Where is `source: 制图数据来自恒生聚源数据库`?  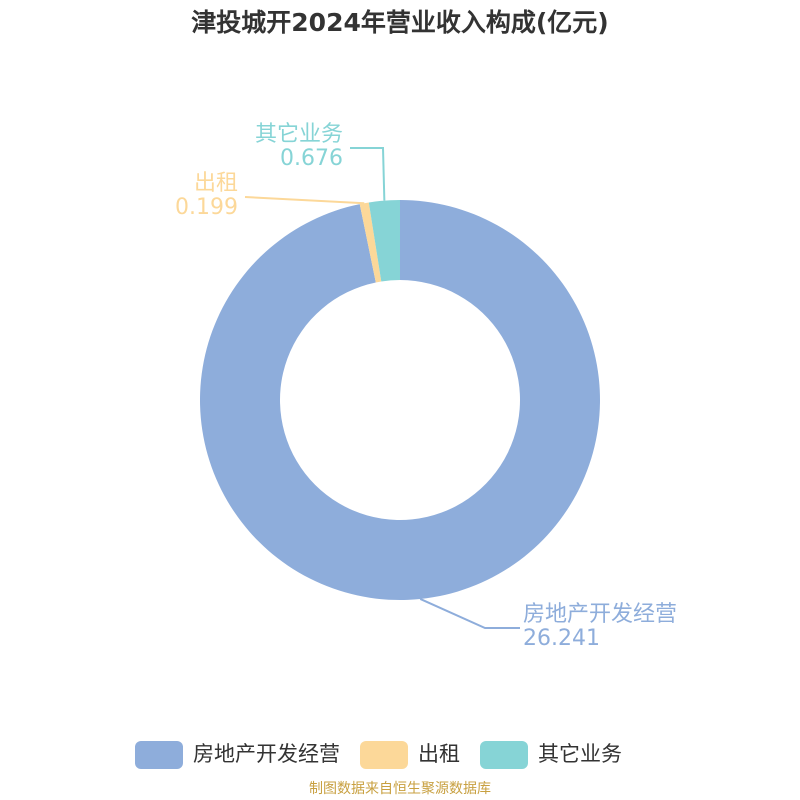 source: 制图数据来自恒生聚源数据库 is located at coordinates (400, 789).